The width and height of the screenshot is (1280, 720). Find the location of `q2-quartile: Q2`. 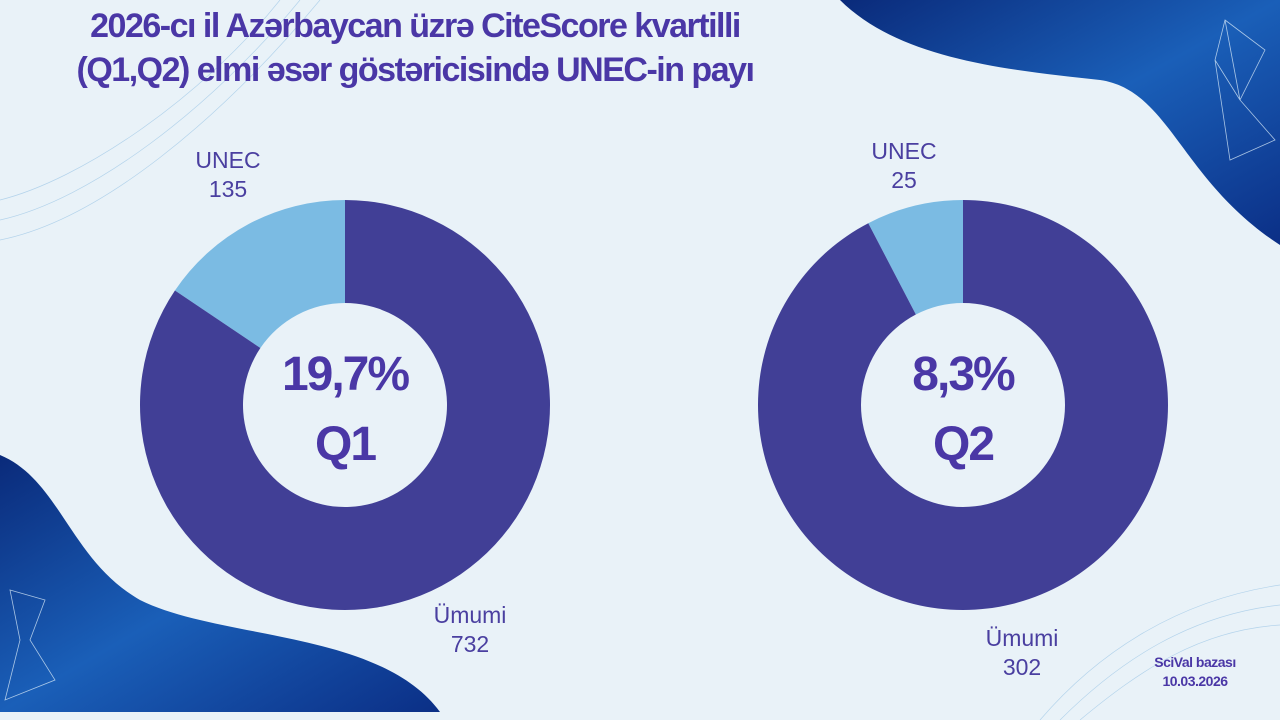

q2-quartile: Q2 is located at coordinates (963, 444).